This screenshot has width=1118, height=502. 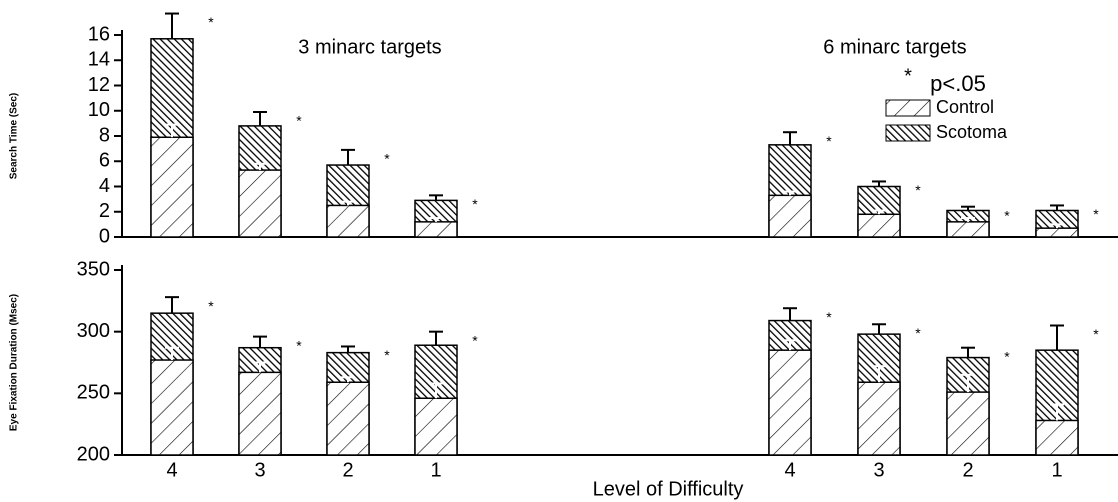 What do you see at coordinates (14, 362) in the screenshot?
I see `y-axis-label: Eye Fixation Duration (Msec)` at bounding box center [14, 362].